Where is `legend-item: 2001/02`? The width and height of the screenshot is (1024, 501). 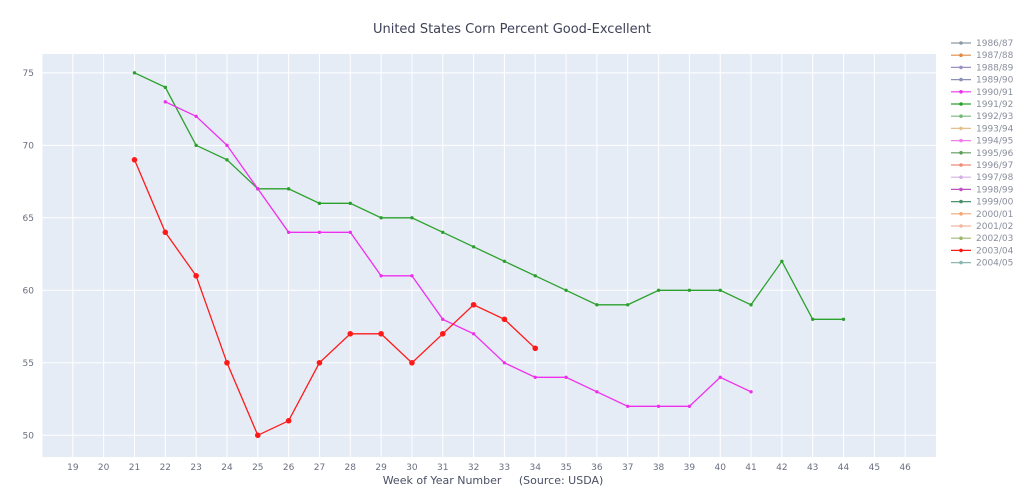
legend-item: 2001/02 is located at coordinates (982, 227).